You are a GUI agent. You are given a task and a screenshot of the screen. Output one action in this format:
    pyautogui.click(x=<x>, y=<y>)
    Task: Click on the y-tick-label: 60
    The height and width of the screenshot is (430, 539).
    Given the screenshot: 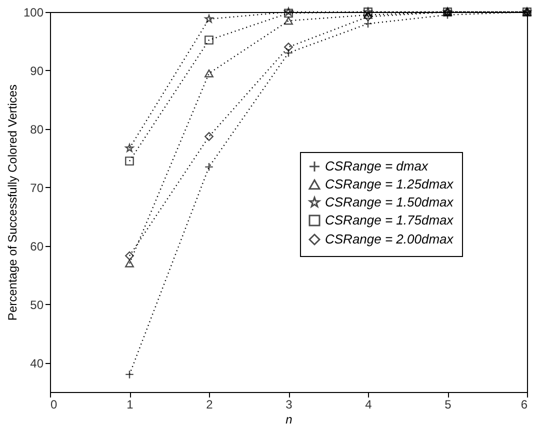 What is the action you would take?
    pyautogui.click(x=37, y=246)
    